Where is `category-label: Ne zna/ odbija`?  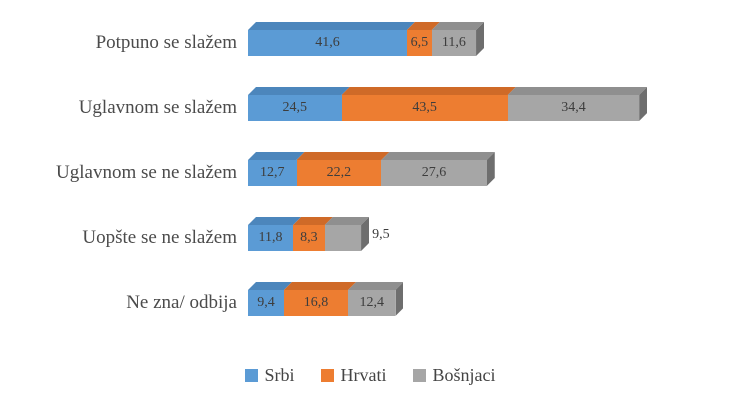
category-label: Ne zna/ odbija is located at coordinates (181, 302).